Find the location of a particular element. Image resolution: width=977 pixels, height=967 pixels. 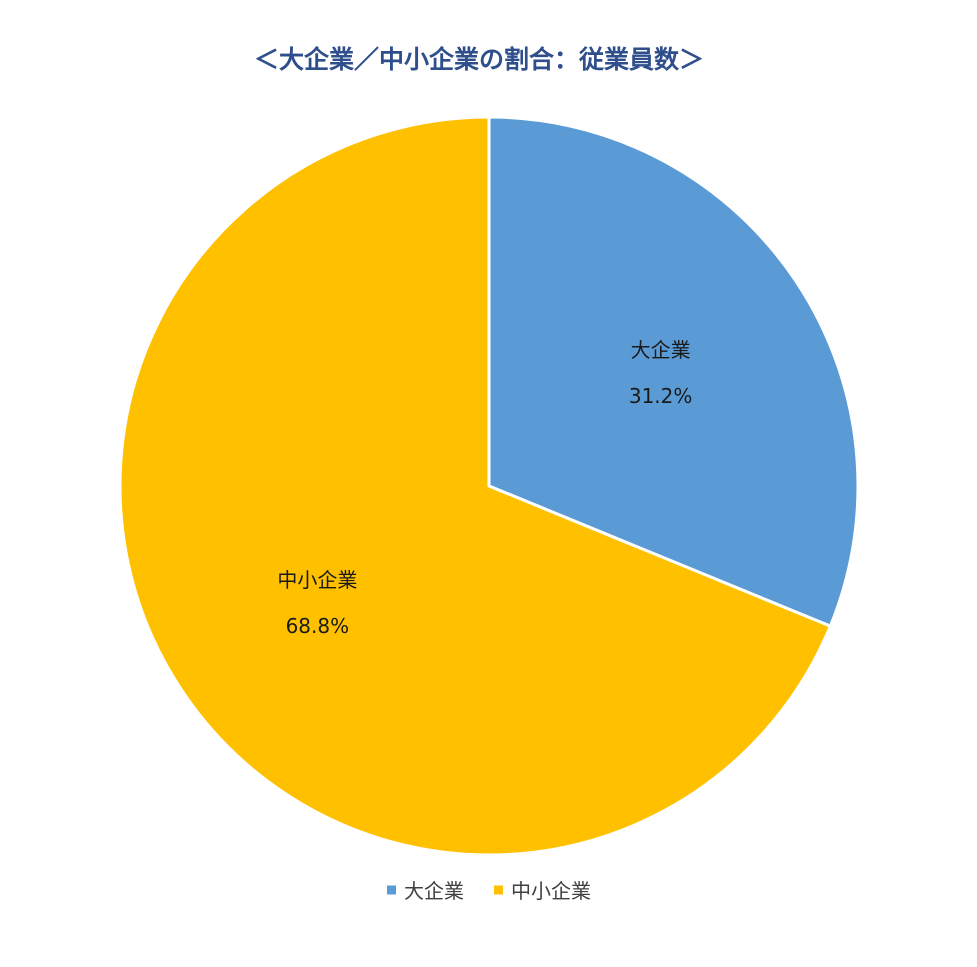

slice-label-value-1: 68.8% is located at coordinates (318, 626).